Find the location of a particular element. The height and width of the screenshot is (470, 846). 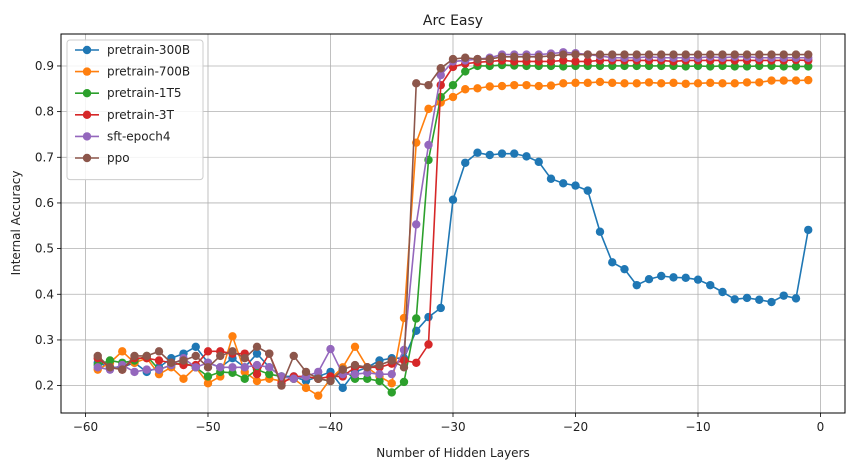

x-tick-label: −60 is located at coordinates (85, 427).